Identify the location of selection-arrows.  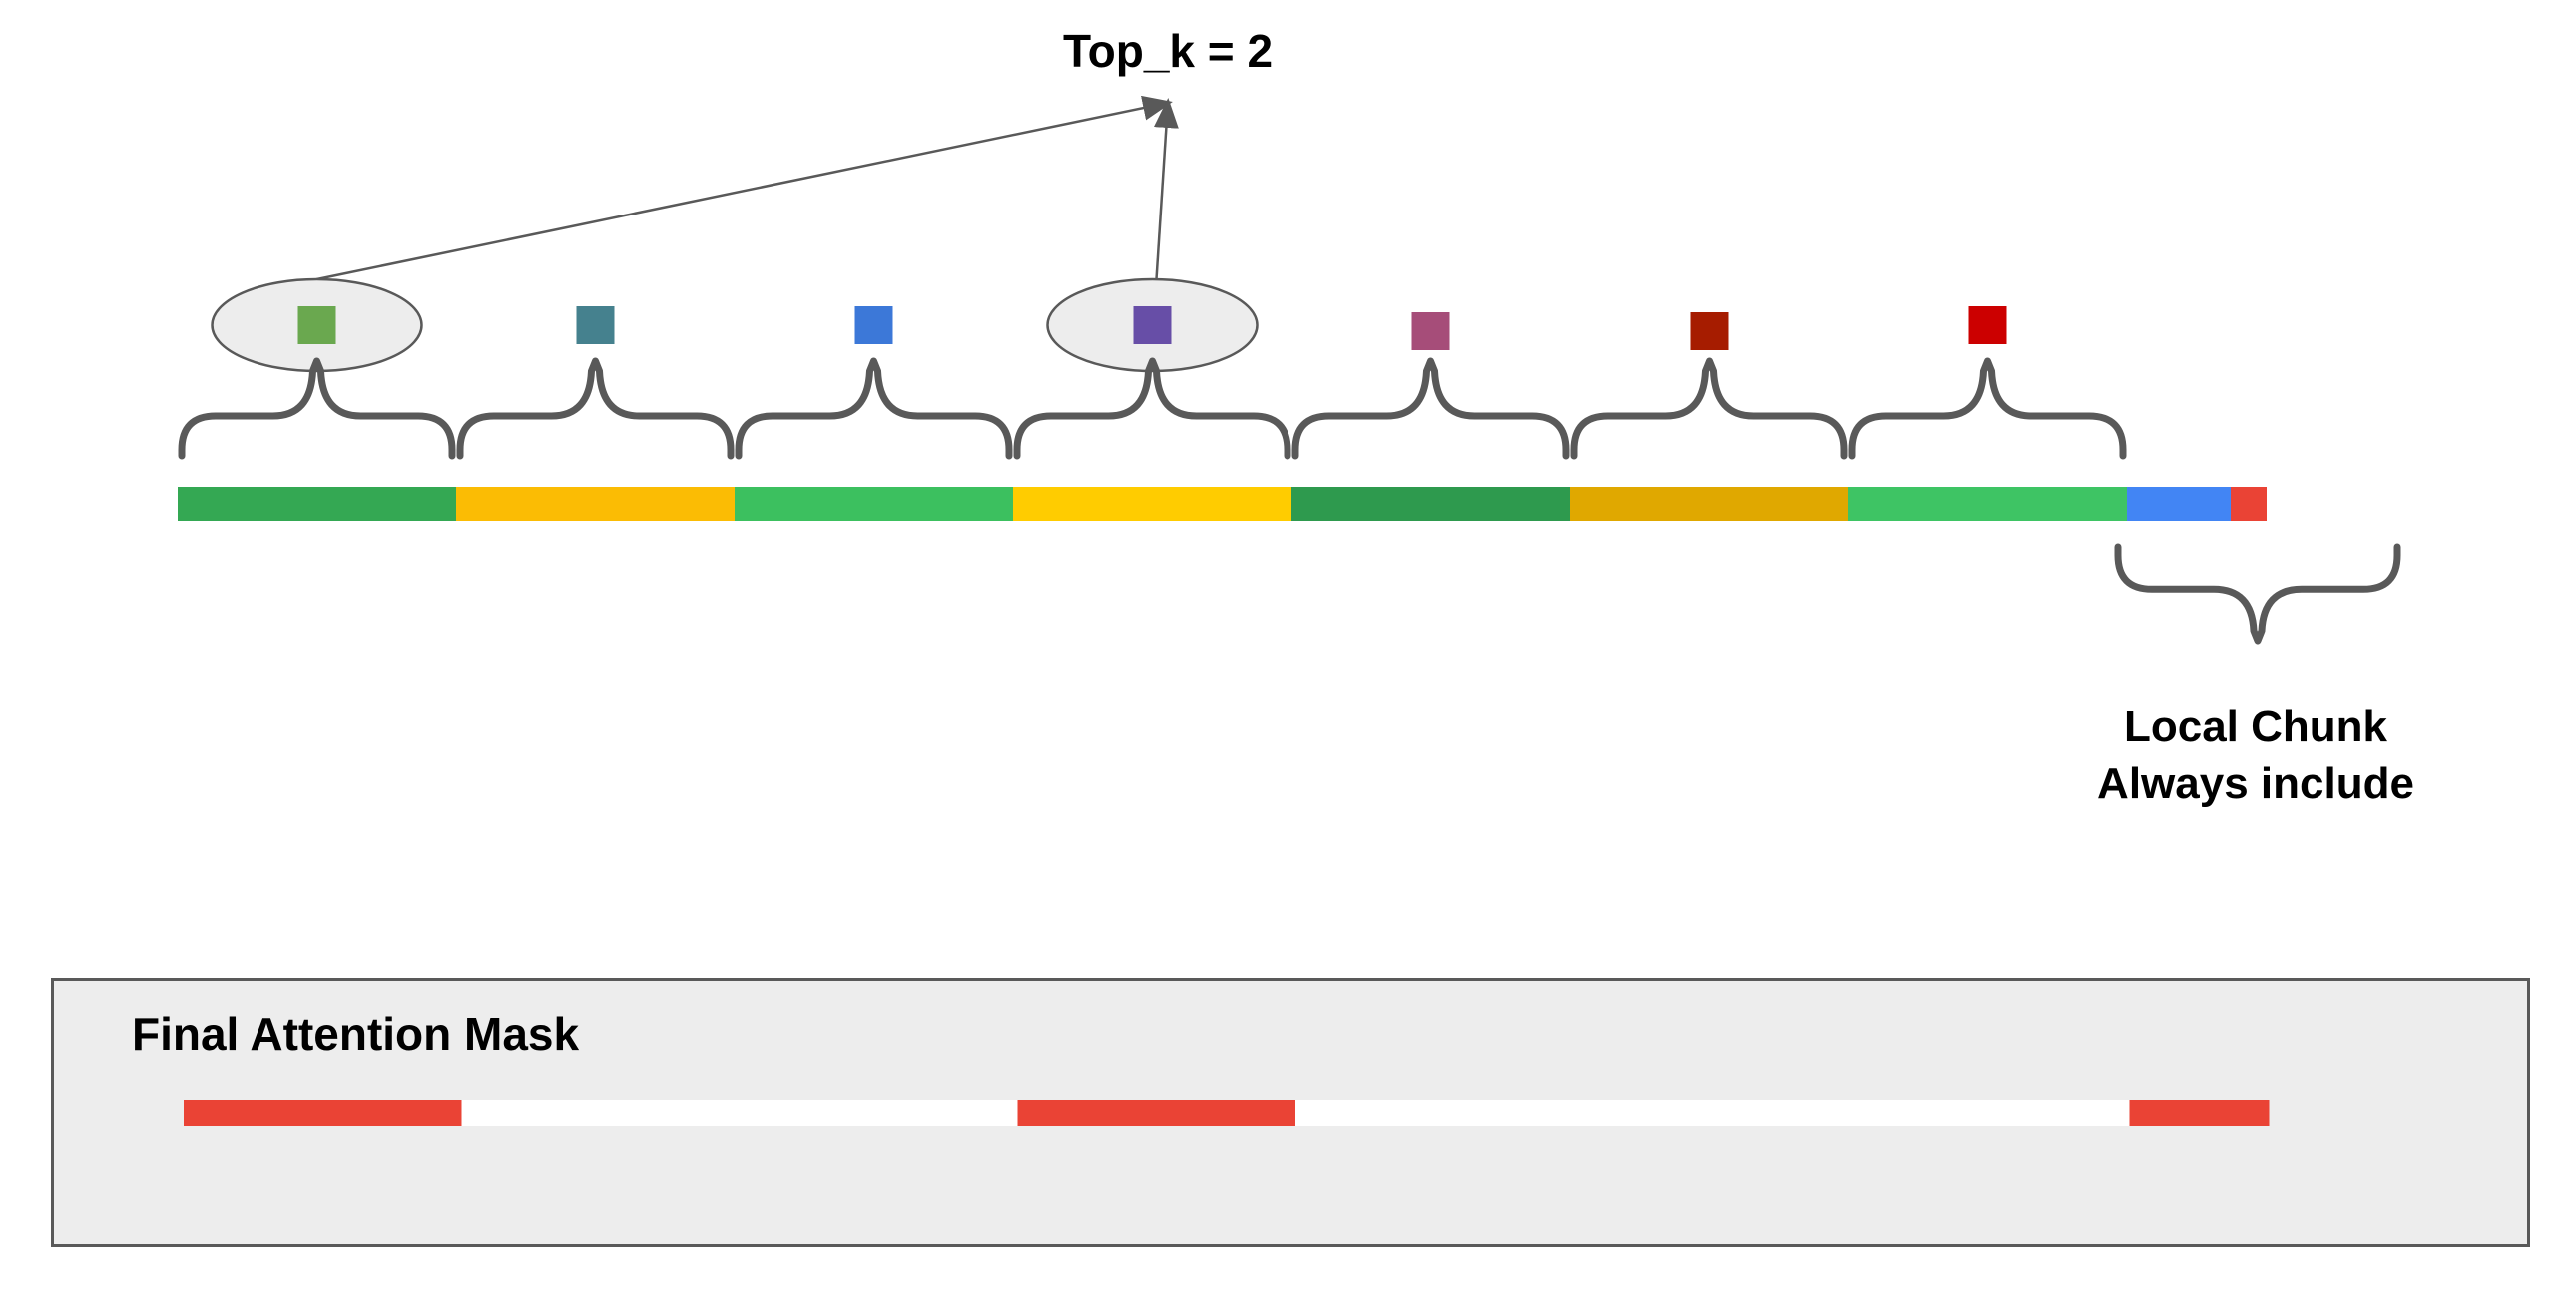
(748, 188).